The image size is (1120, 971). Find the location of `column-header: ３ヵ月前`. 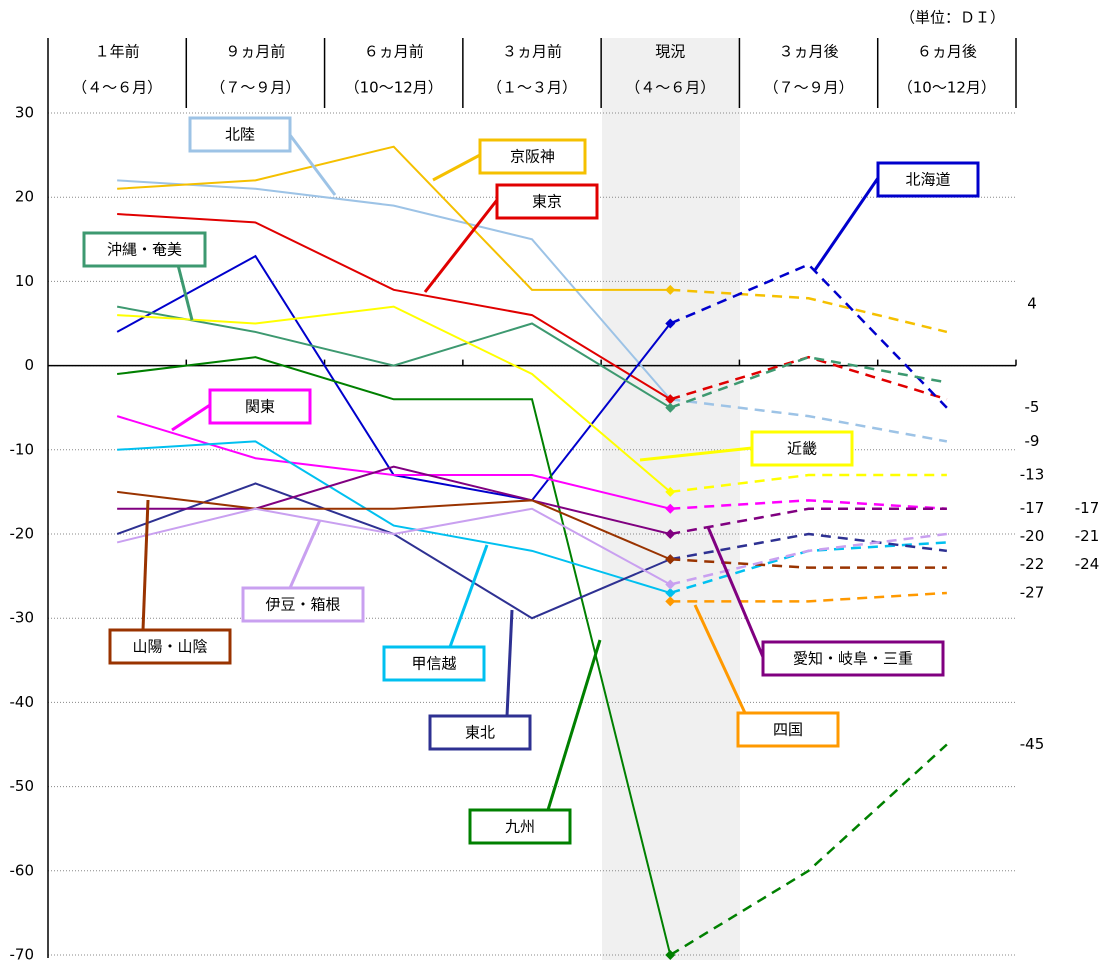

column-header: ３ヵ月前 is located at coordinates (532, 52).